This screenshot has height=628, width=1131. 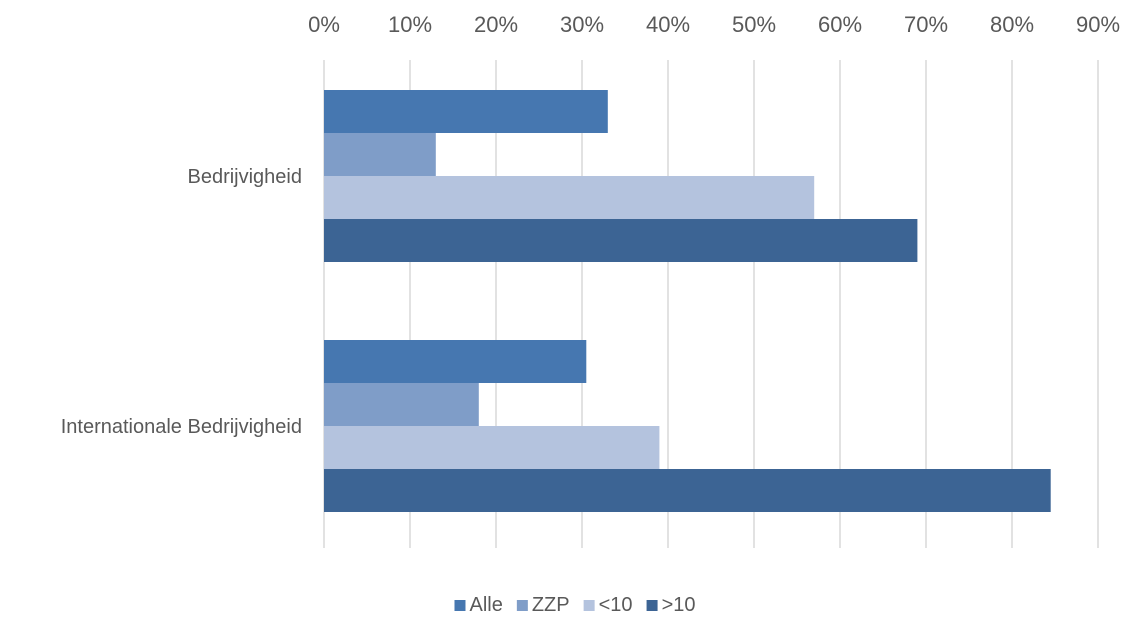 What do you see at coordinates (926, 24) in the screenshot?
I see `x-tick-label: 70%` at bounding box center [926, 24].